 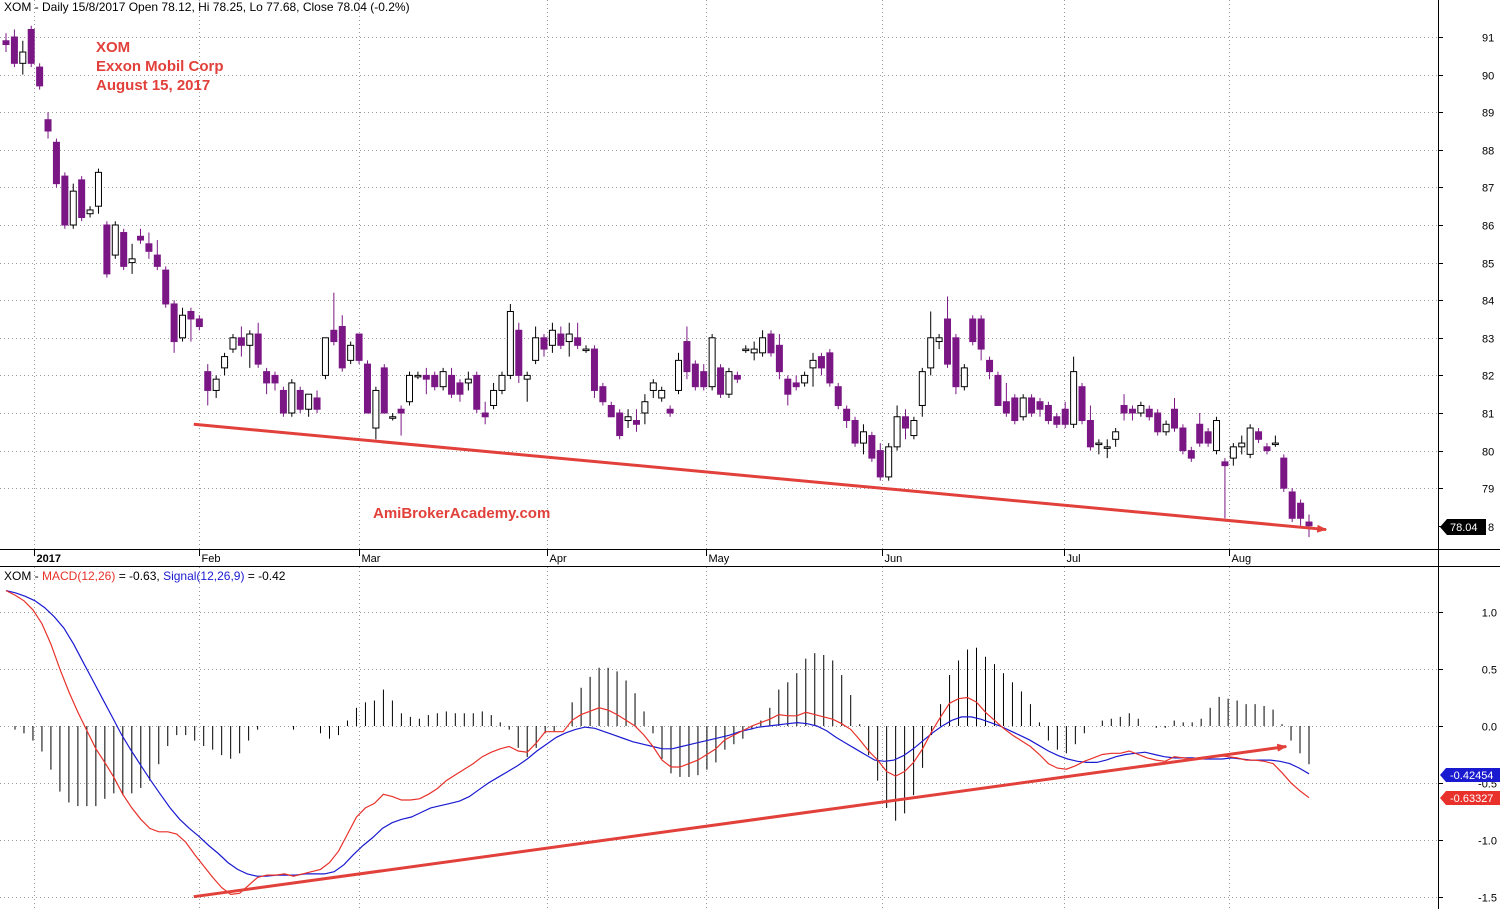 What do you see at coordinates (1488, 39) in the screenshot?
I see `price-tick-label: 91` at bounding box center [1488, 39].